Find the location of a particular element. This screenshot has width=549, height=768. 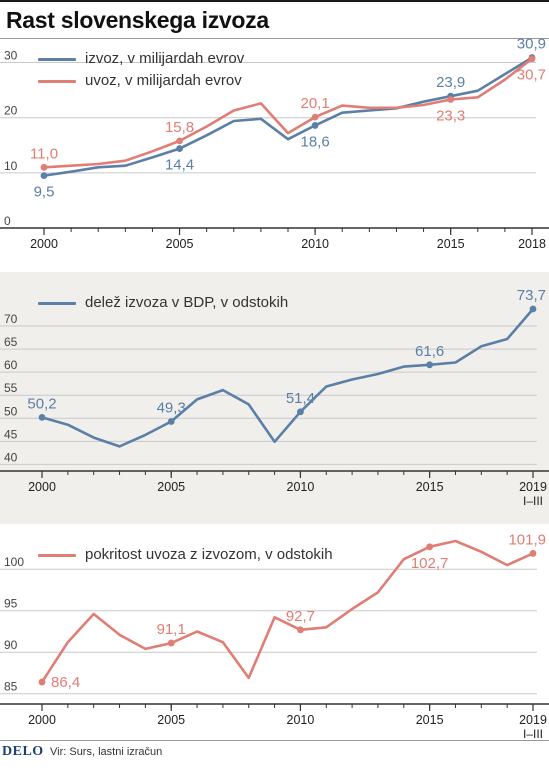

legend-label-coverage: pokritost uvoza z izvozom, v odstokih is located at coordinates (209, 554).